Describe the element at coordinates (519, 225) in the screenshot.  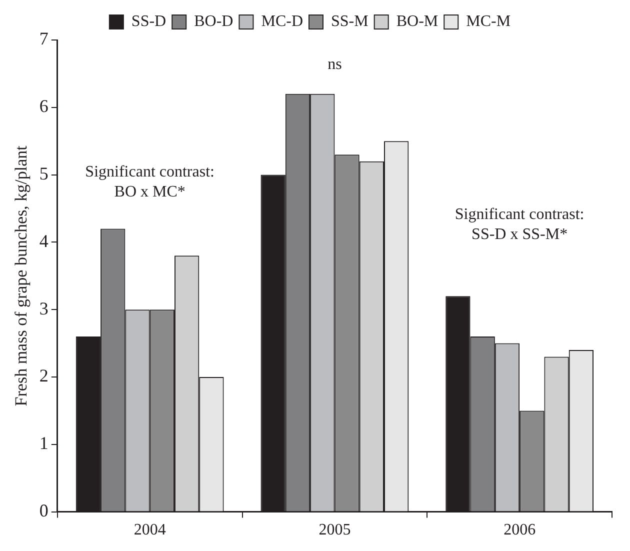
I see `annotation: Significant contrast: SS-D x SS-M*` at that location.